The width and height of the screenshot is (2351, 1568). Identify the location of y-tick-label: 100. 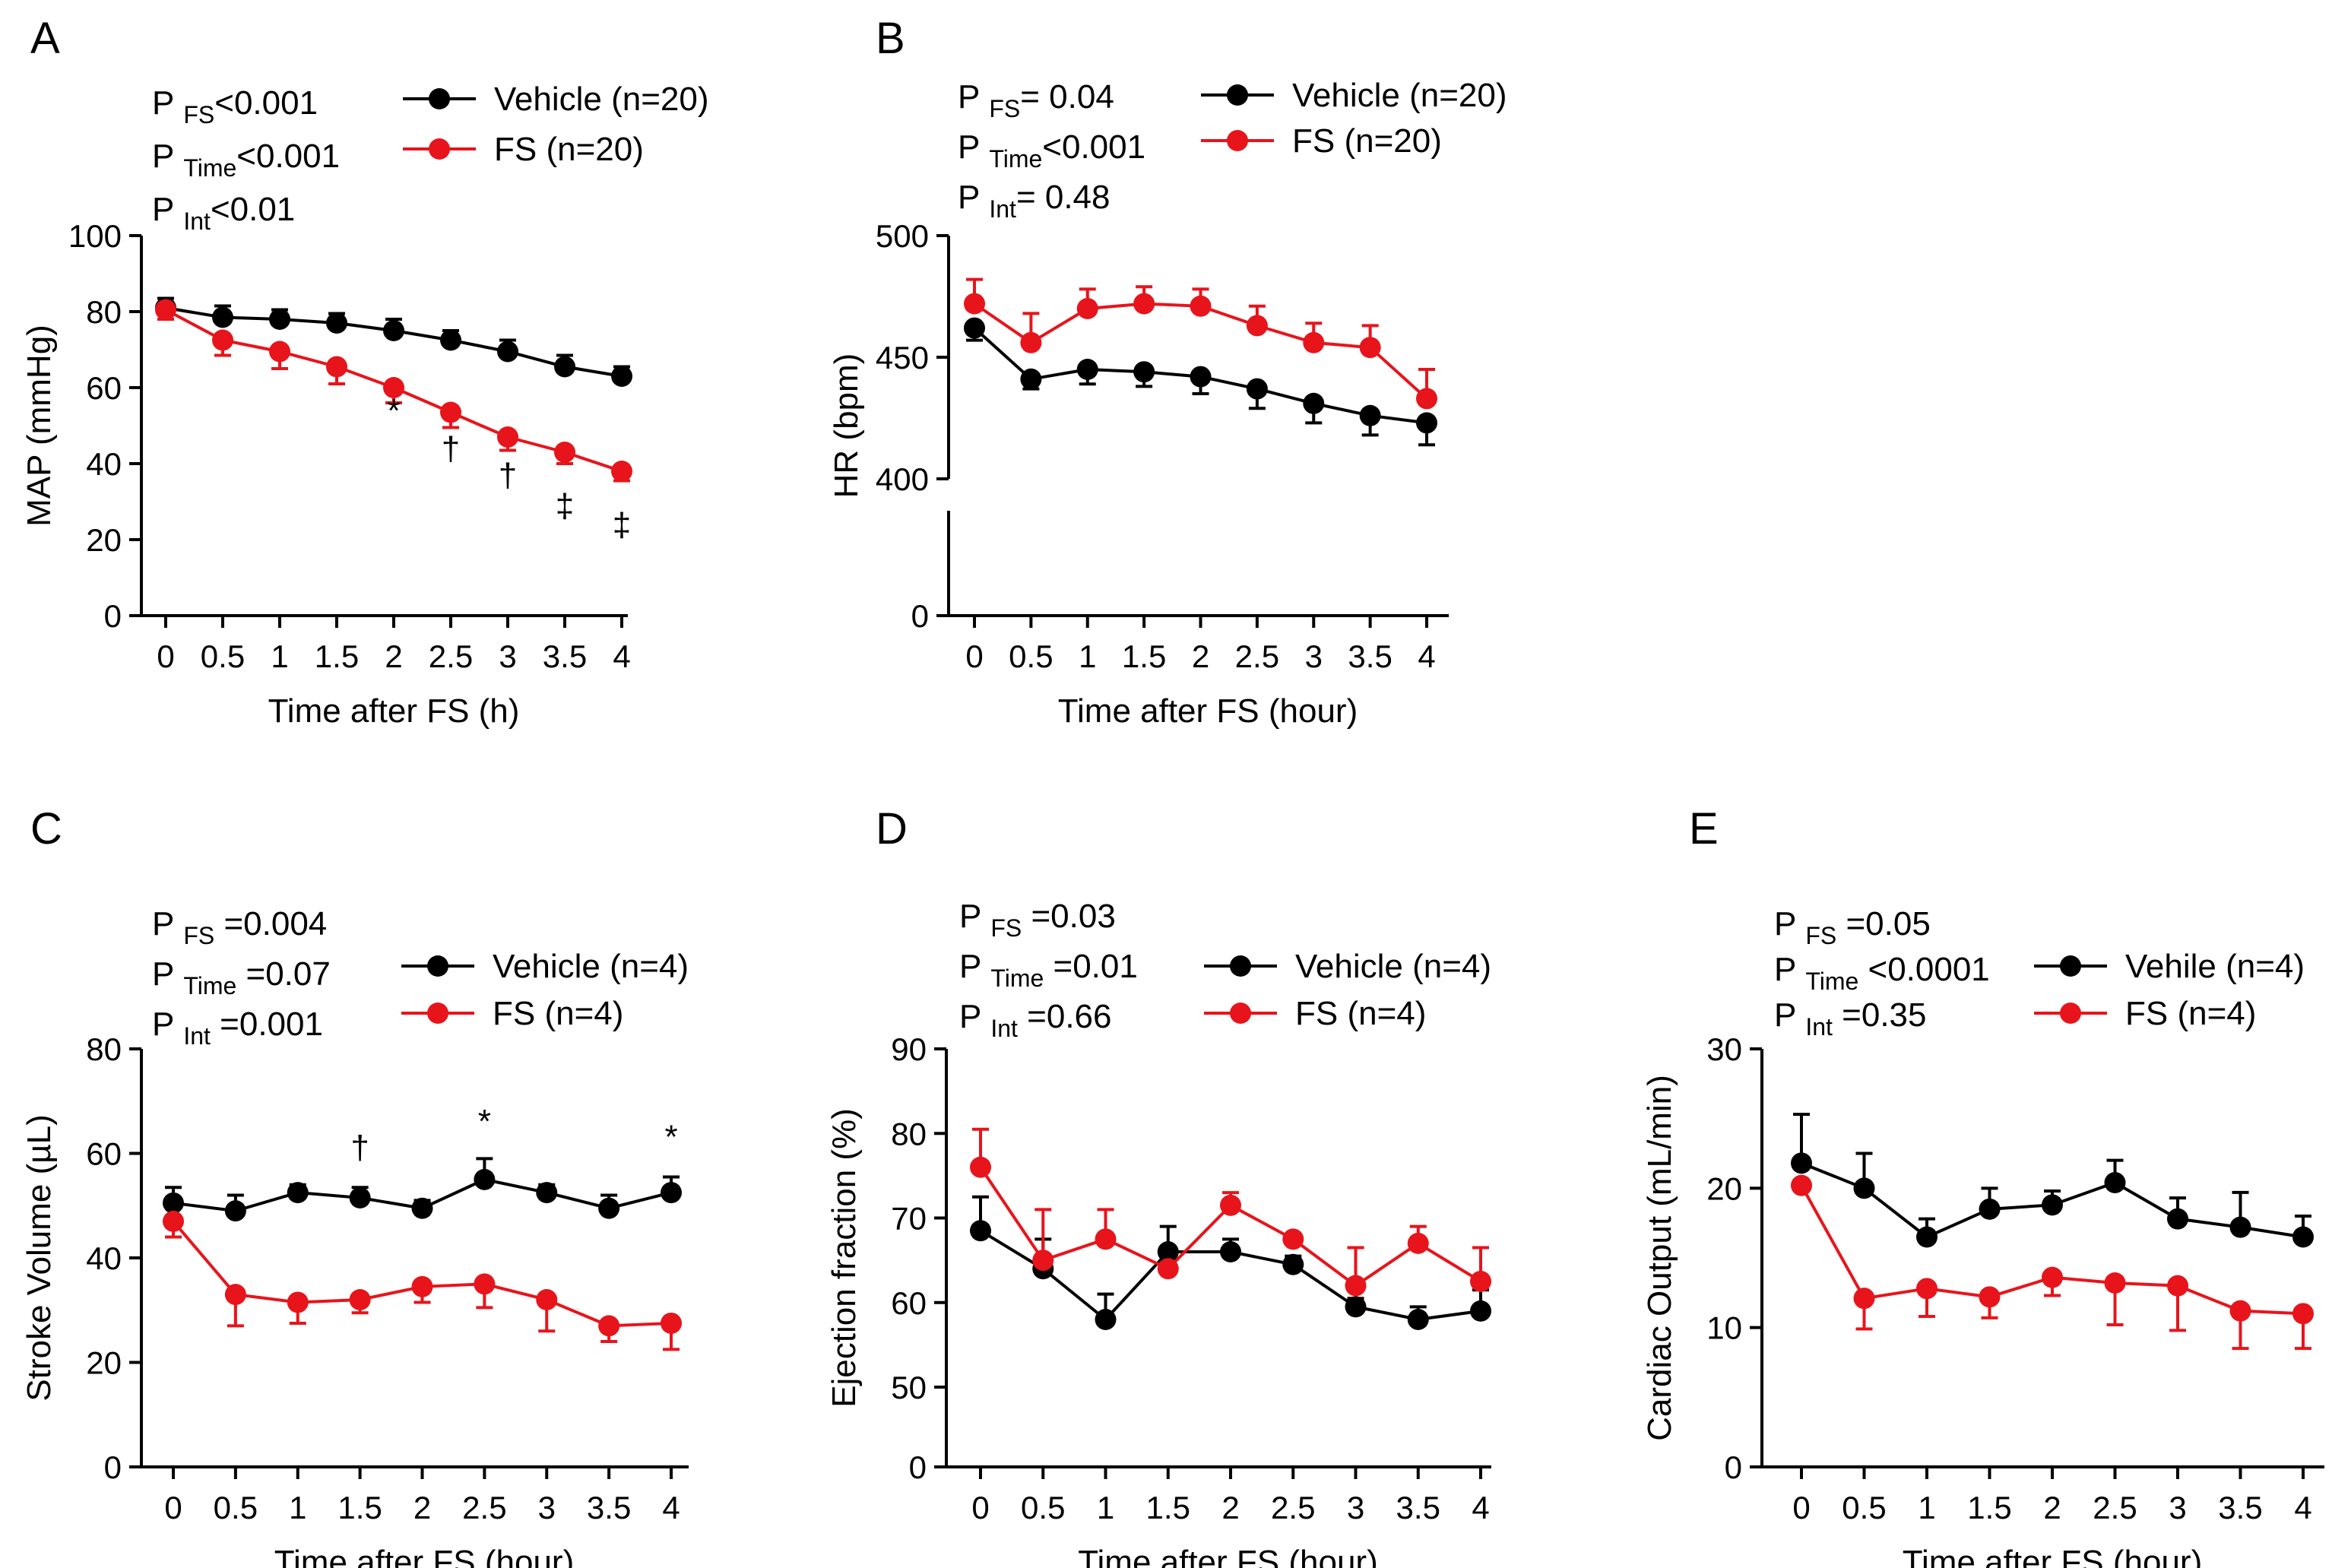
(95, 236).